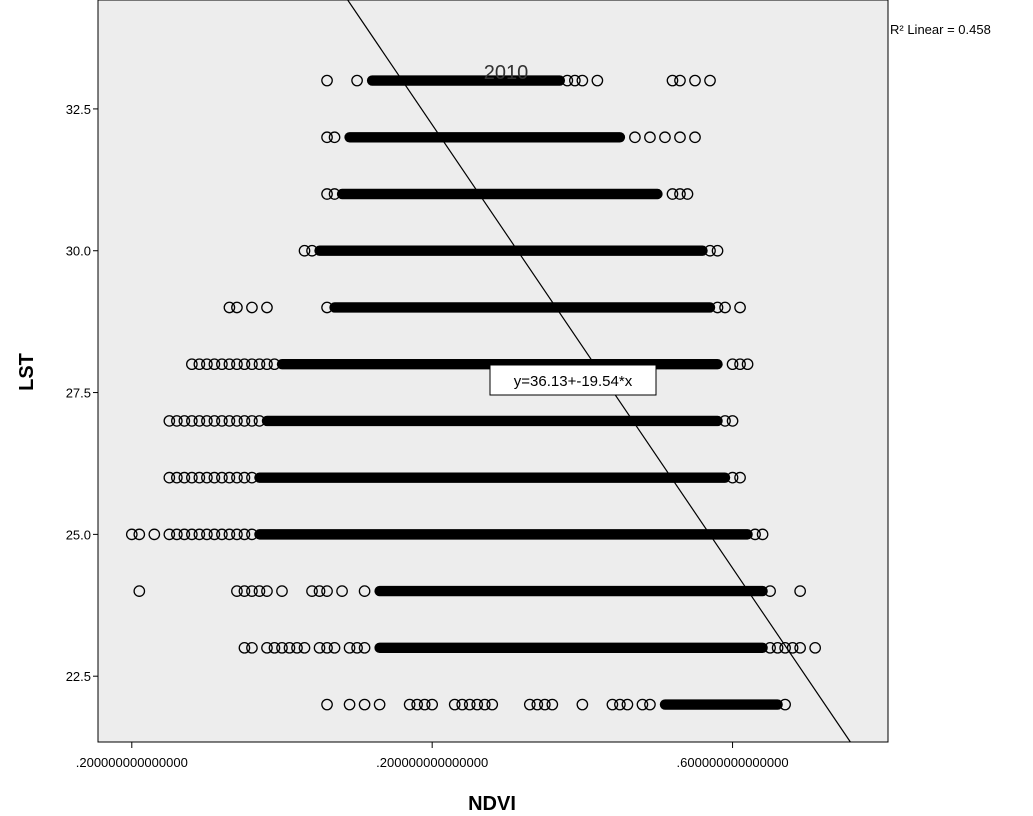  What do you see at coordinates (78, 251) in the screenshot?
I see `y-tick-label: 30.0` at bounding box center [78, 251].